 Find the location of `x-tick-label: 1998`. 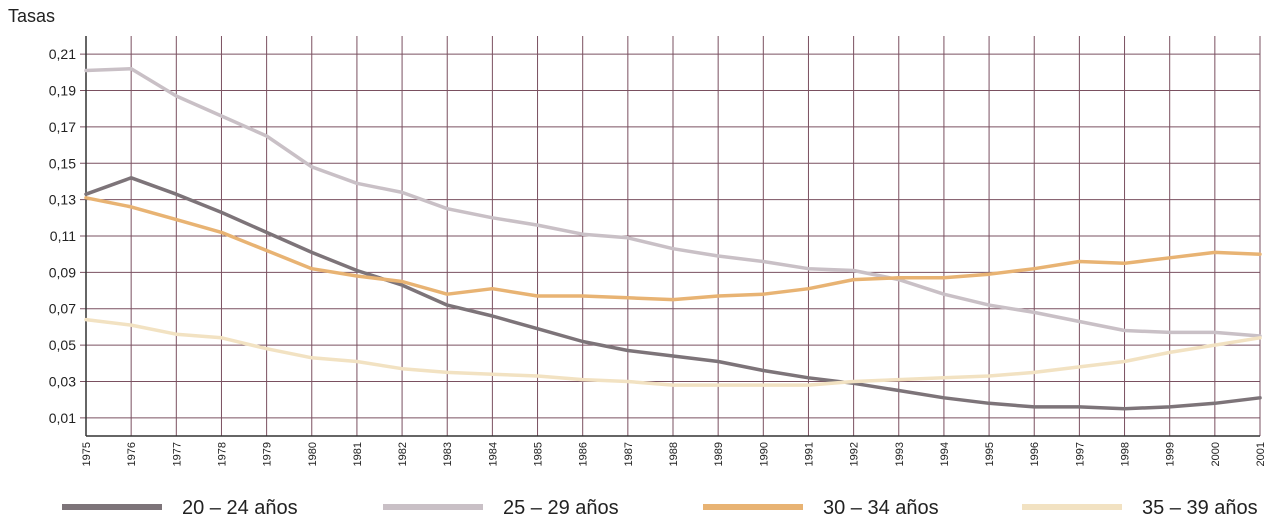

x-tick-label: 1998 is located at coordinates (1126, 454).